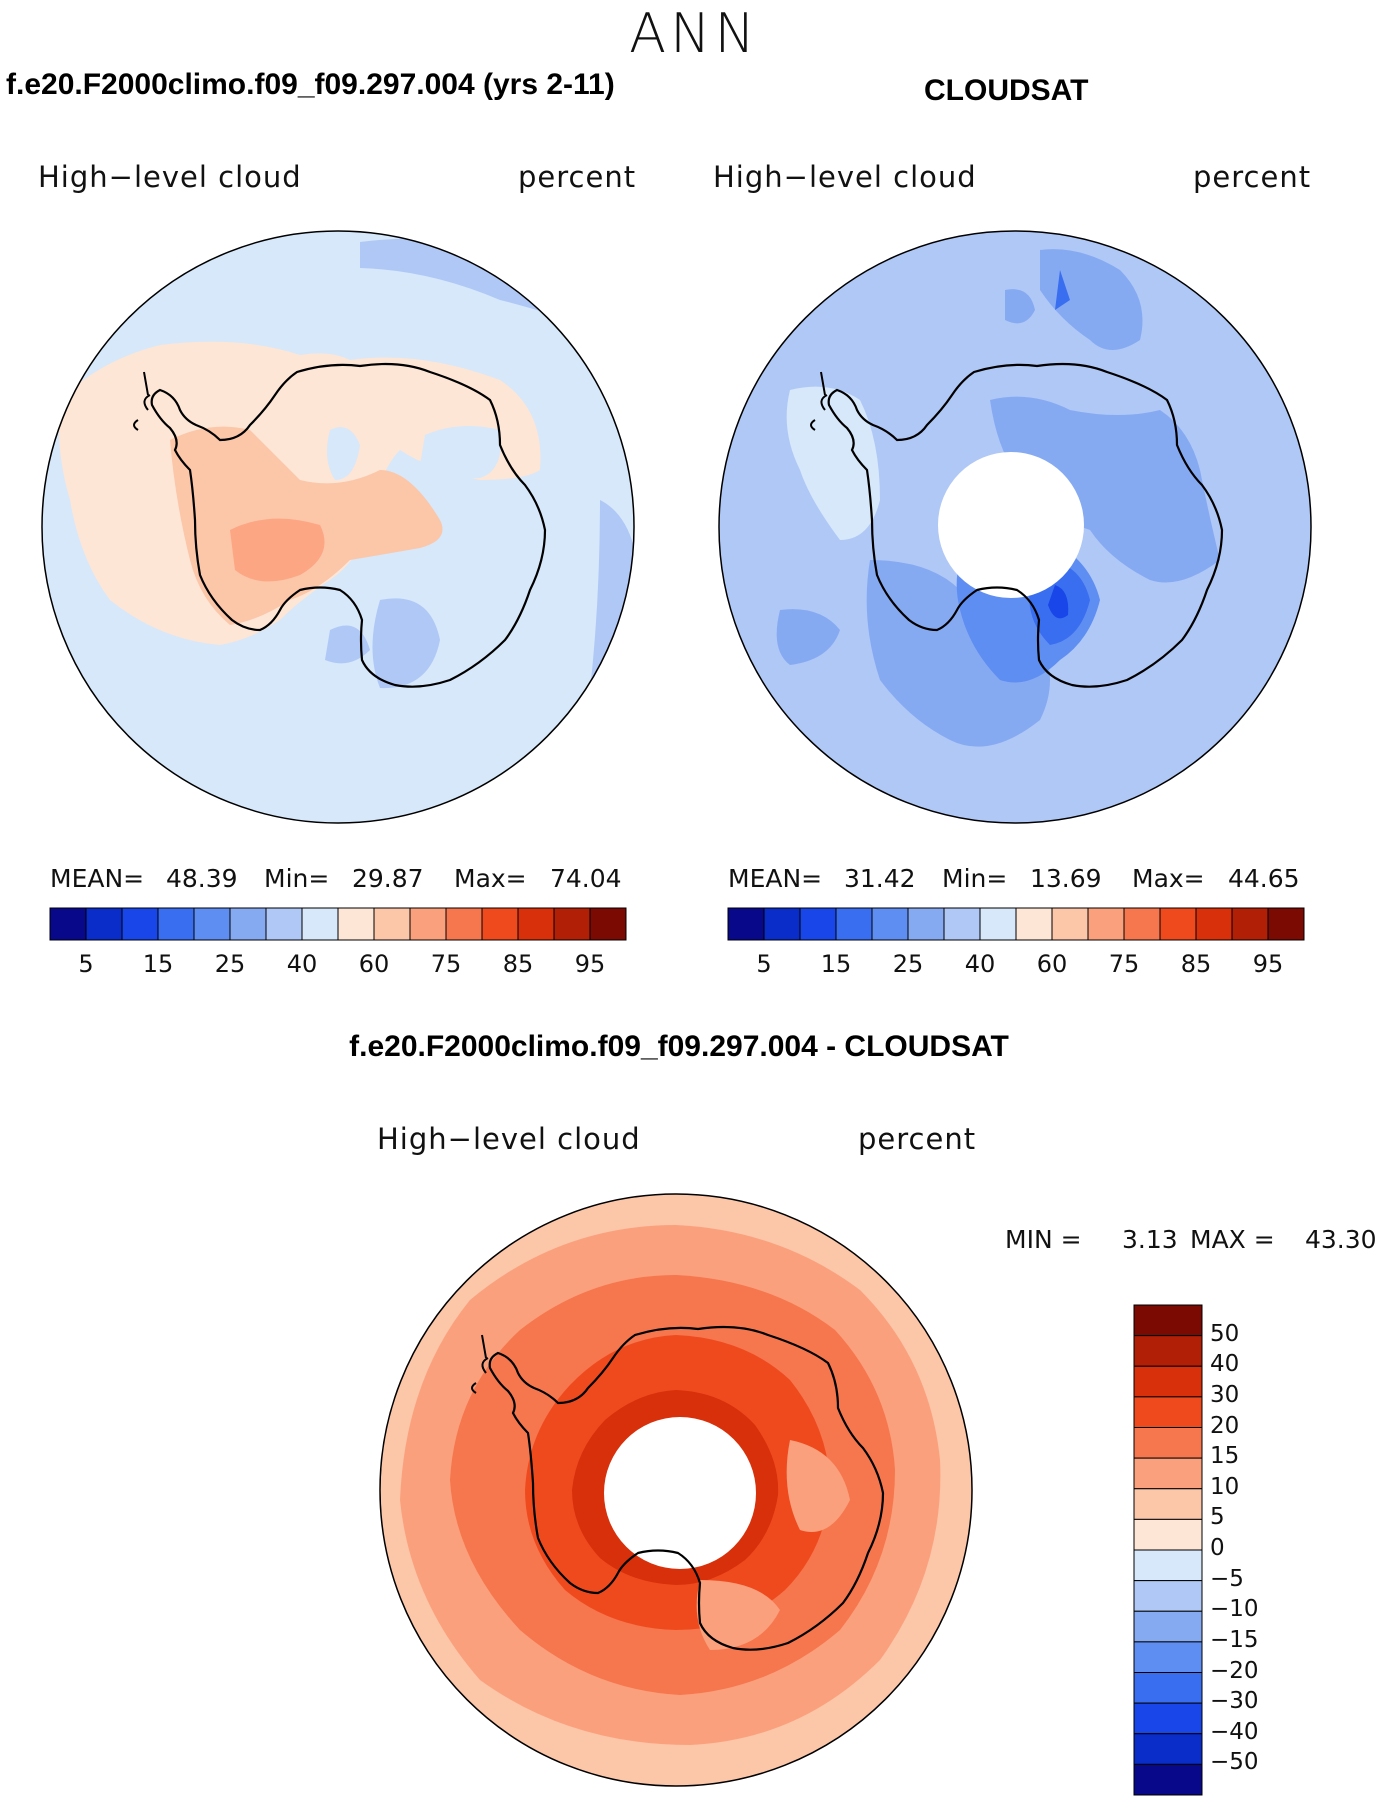 Image resolution: width=1388 pixels, height=1799 pixels. Describe the element at coordinates (1168, 878) in the screenshot. I see `panel-2-max-label: Max=` at that location.